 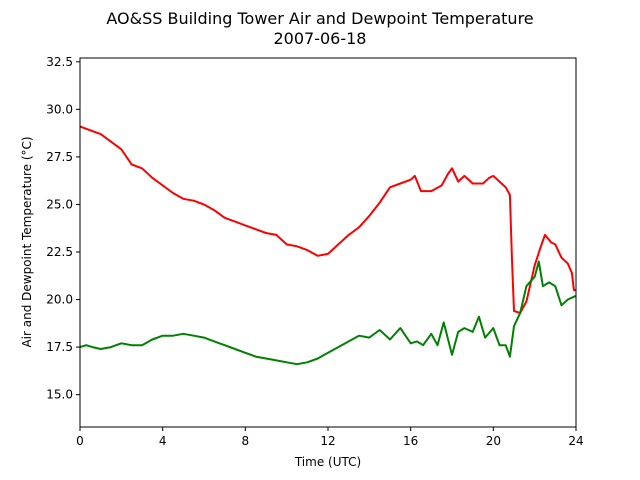 I want to click on x-axis-ticks: 0 4 8 12 16 20 24, so click(x=330, y=437).